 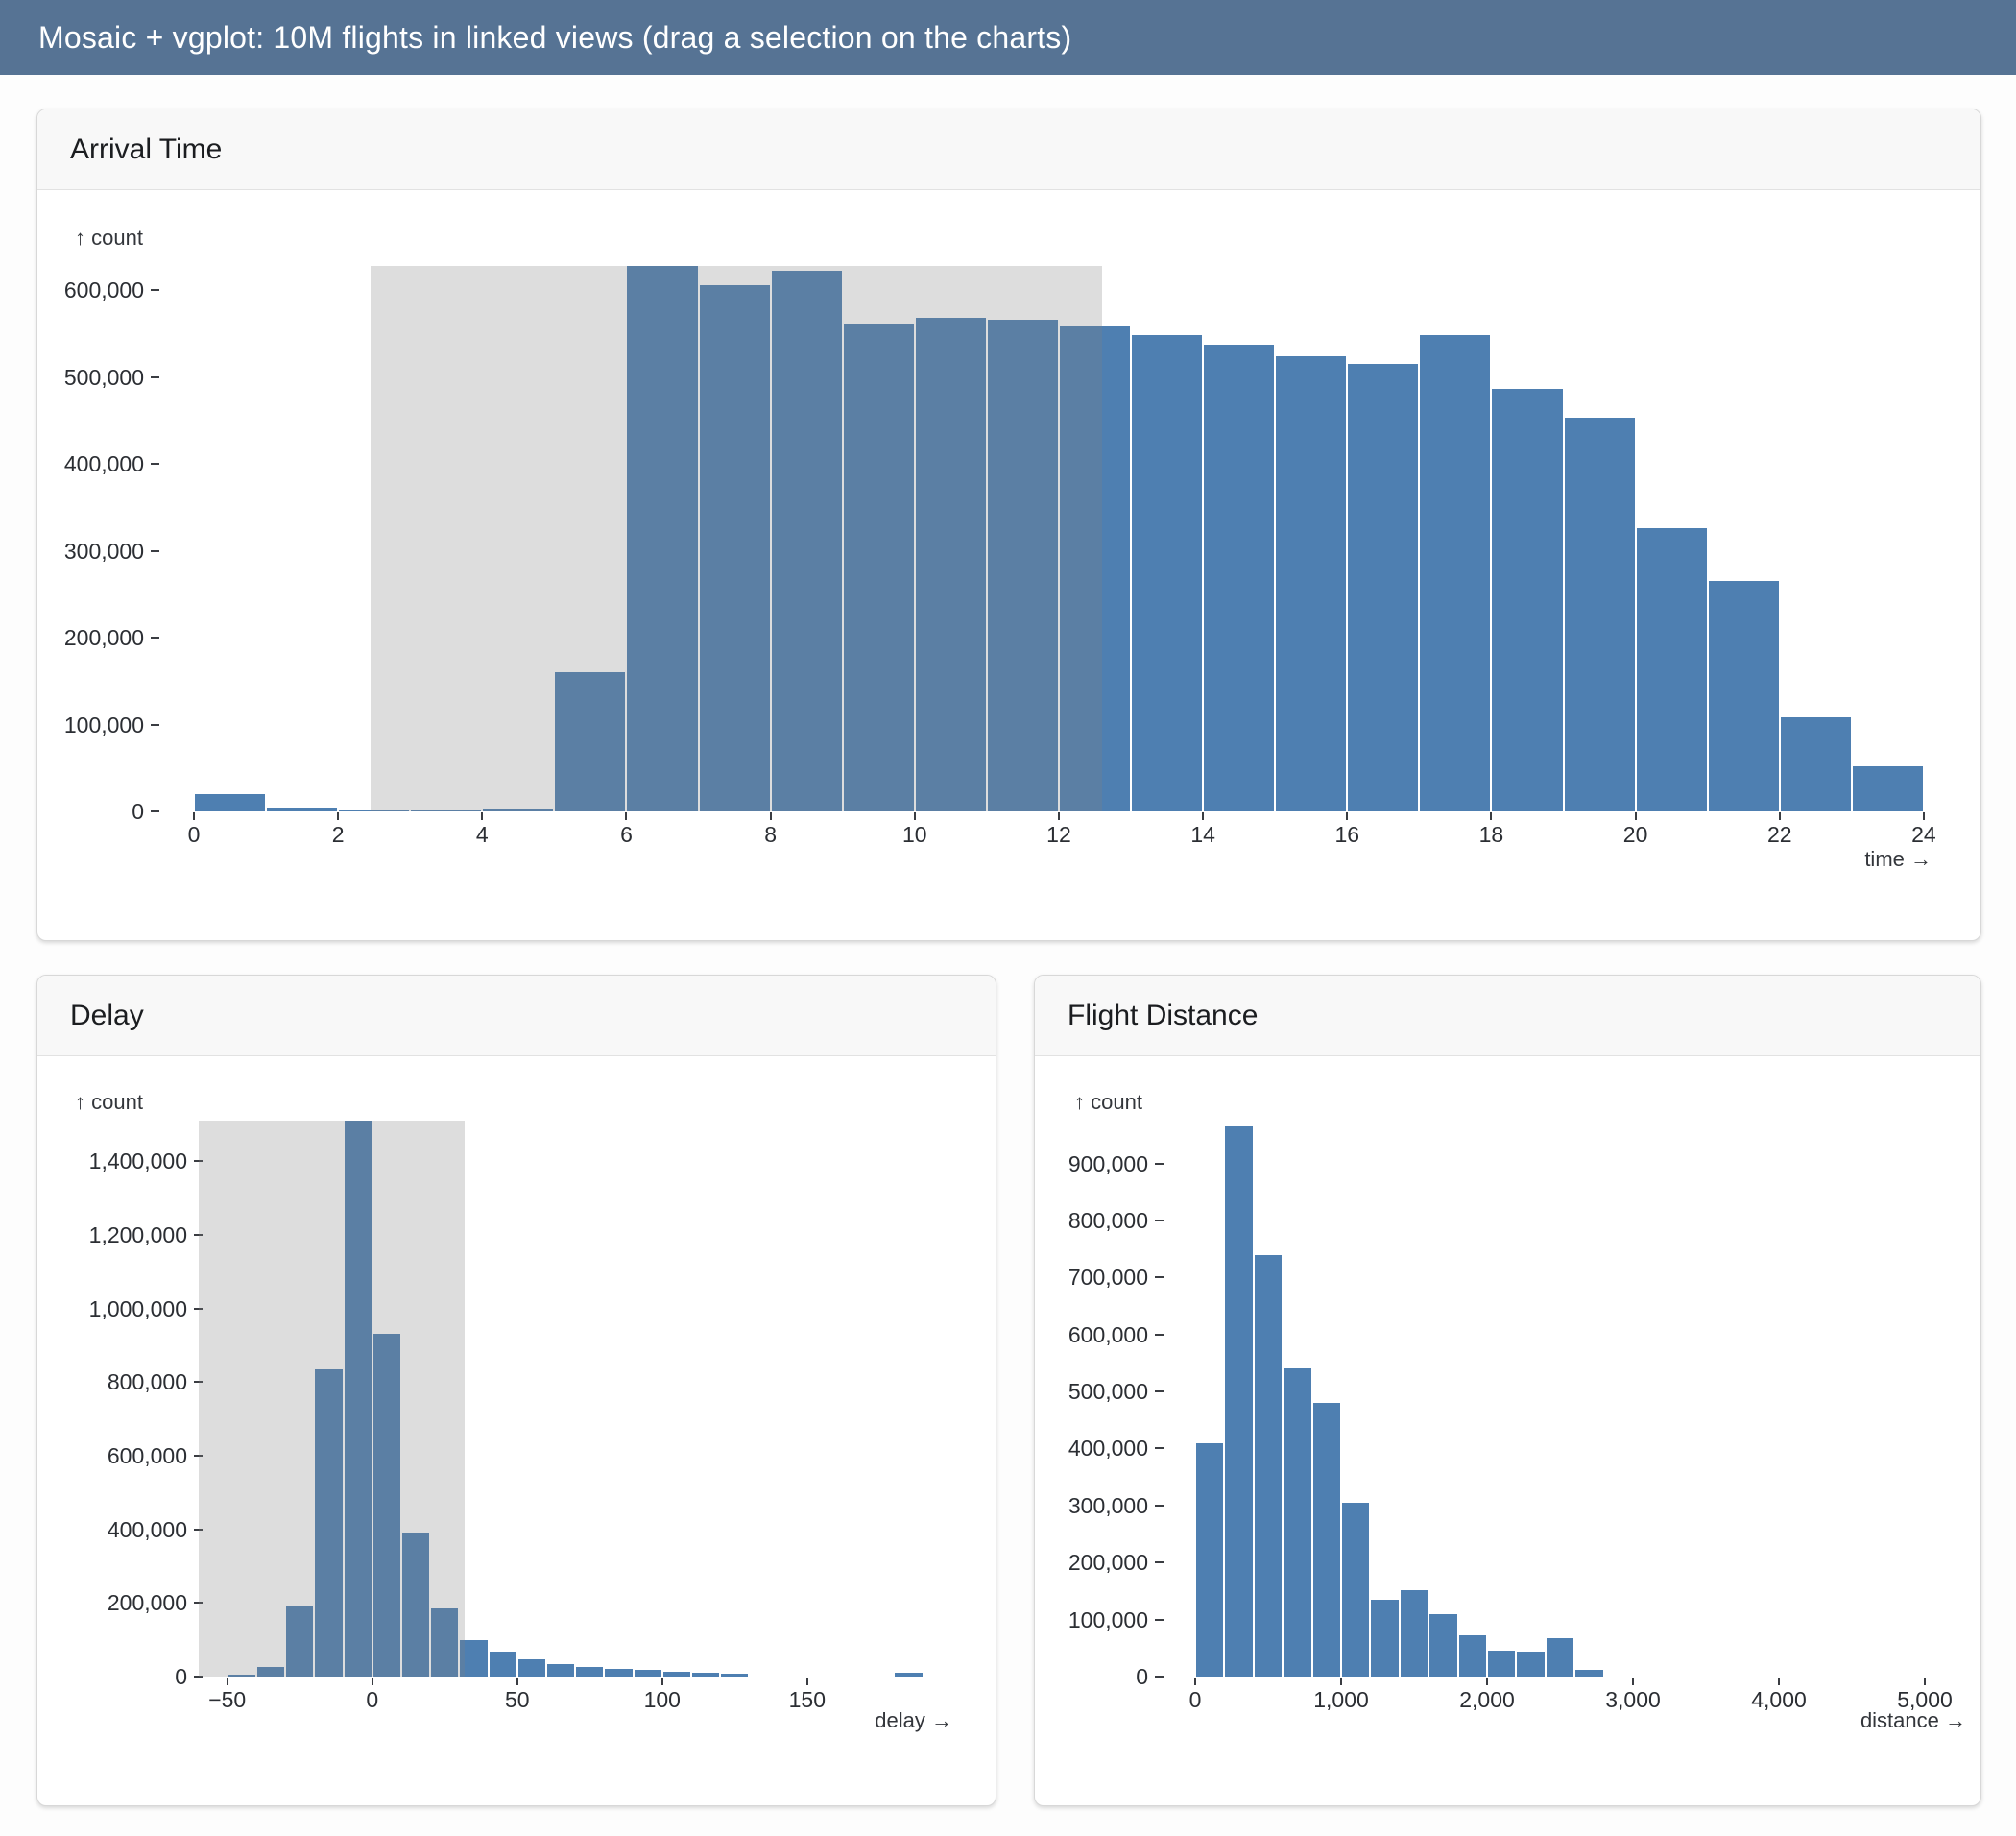 I want to click on y-tick-label: 400,000, so click(x=147, y=1529).